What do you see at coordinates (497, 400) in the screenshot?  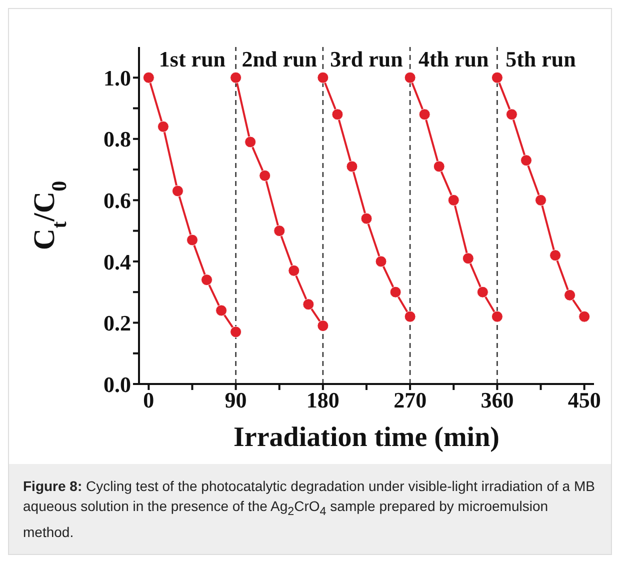 I see `x-tick-label: 360` at bounding box center [497, 400].